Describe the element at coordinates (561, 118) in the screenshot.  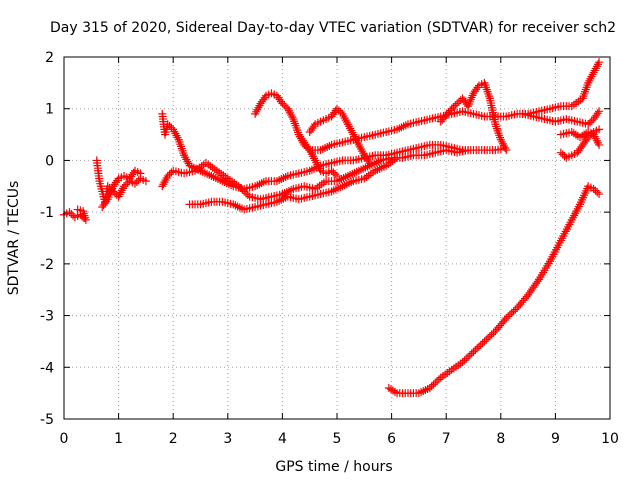
I see `series-trace-k` at that location.